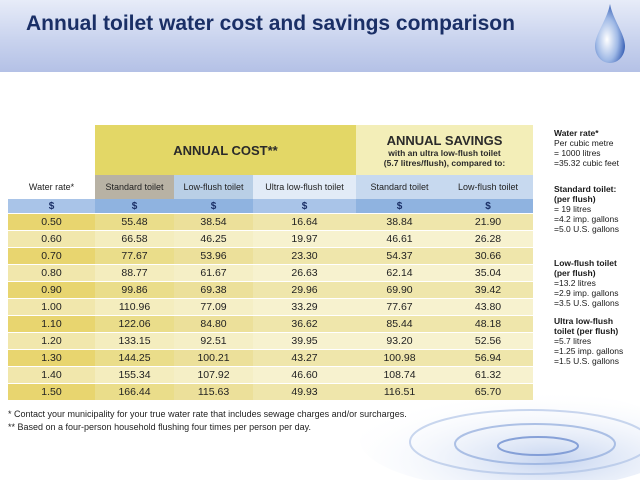 The height and width of the screenshot is (480, 640). I want to click on table-cell: 88.77, so click(134, 273).